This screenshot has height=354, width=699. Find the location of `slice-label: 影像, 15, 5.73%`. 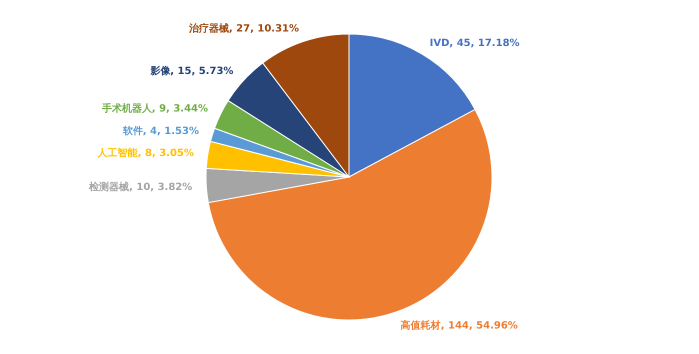

slice-label: 影像, 15, 5.73% is located at coordinates (191, 71).